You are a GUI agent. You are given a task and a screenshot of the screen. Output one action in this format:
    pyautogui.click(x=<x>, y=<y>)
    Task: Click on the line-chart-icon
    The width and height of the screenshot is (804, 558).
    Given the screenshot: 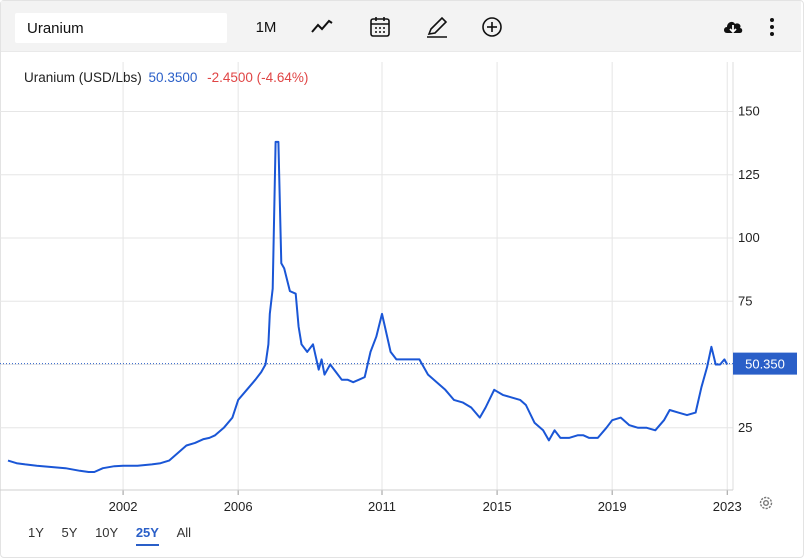 What is the action you would take?
    pyautogui.click(x=322, y=27)
    